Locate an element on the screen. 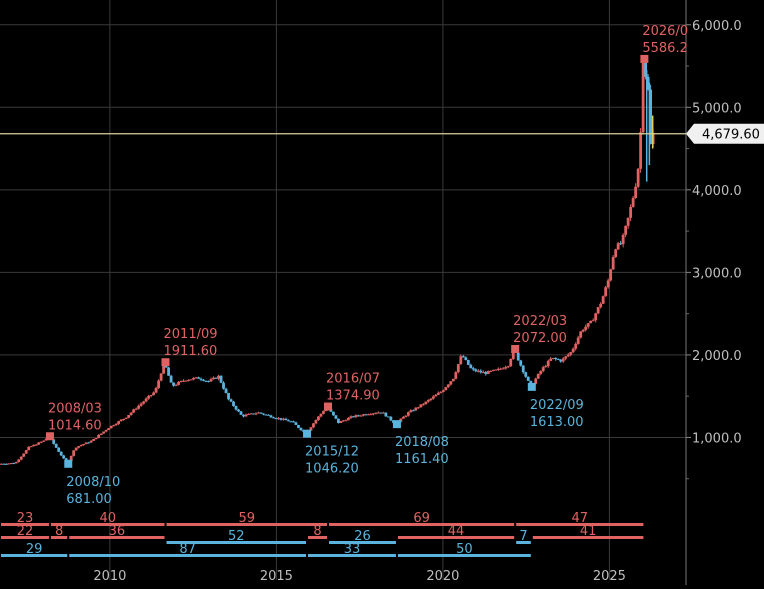  count-label: 47 is located at coordinates (579, 518).